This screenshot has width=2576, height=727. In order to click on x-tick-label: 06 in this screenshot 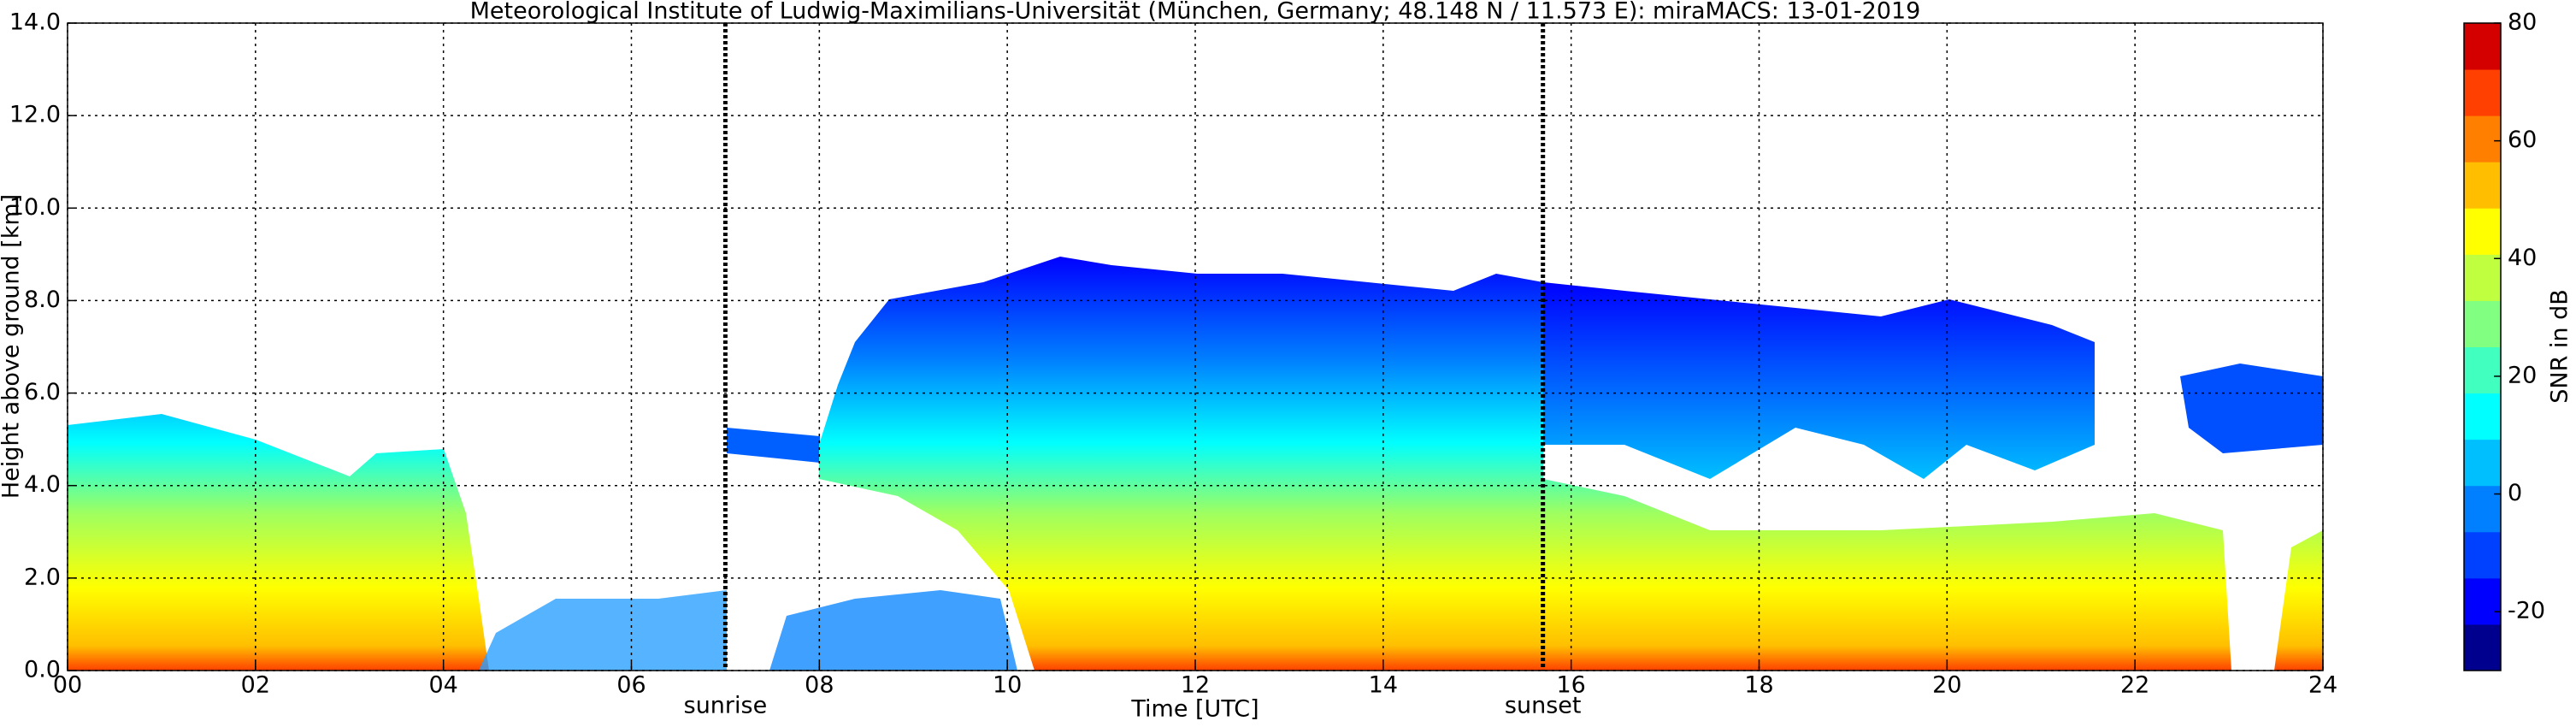, I will do `click(630, 685)`.